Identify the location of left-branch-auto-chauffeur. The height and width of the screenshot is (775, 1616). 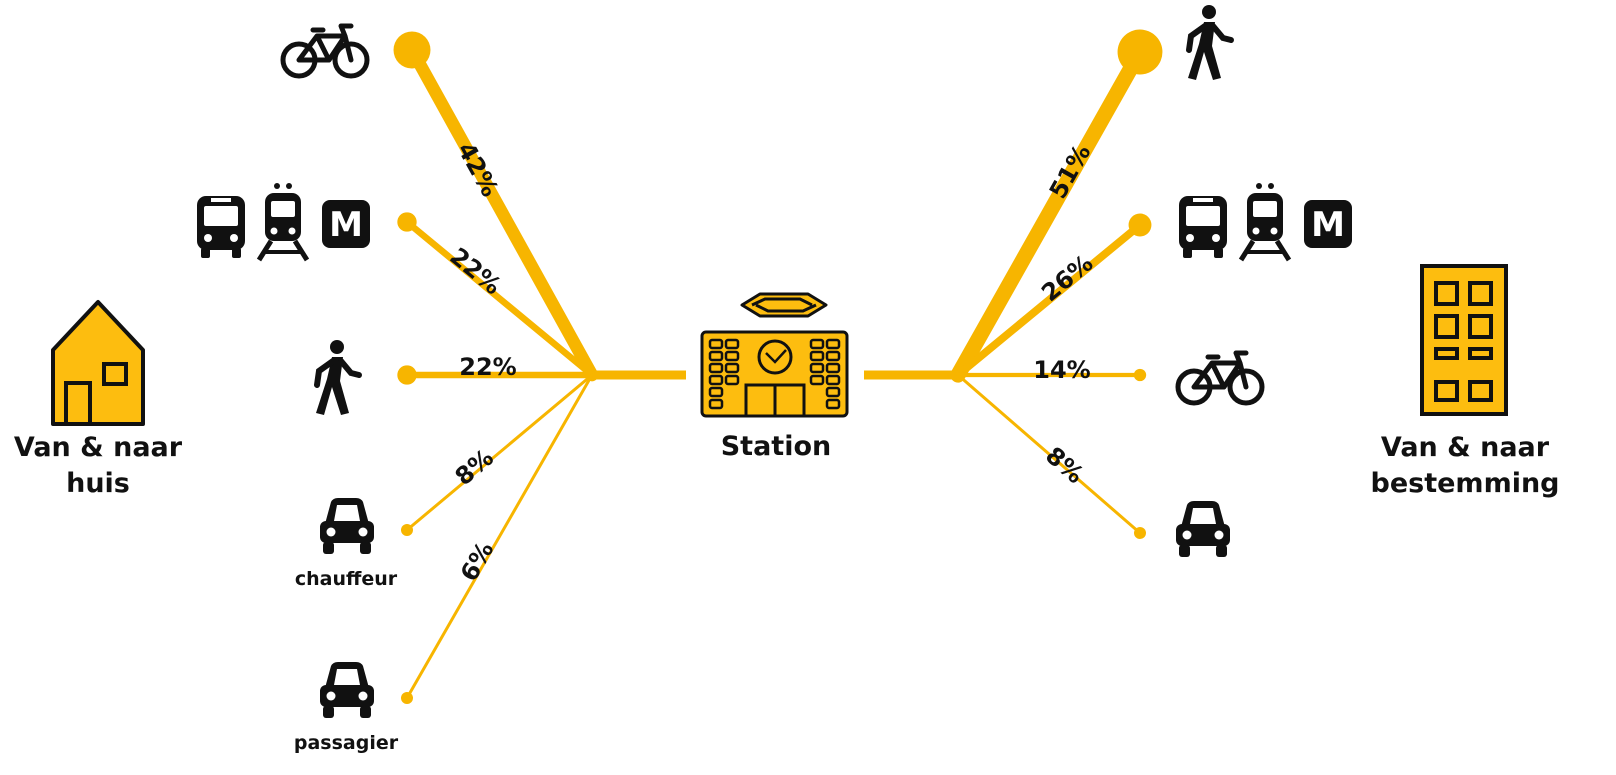
(499, 452).